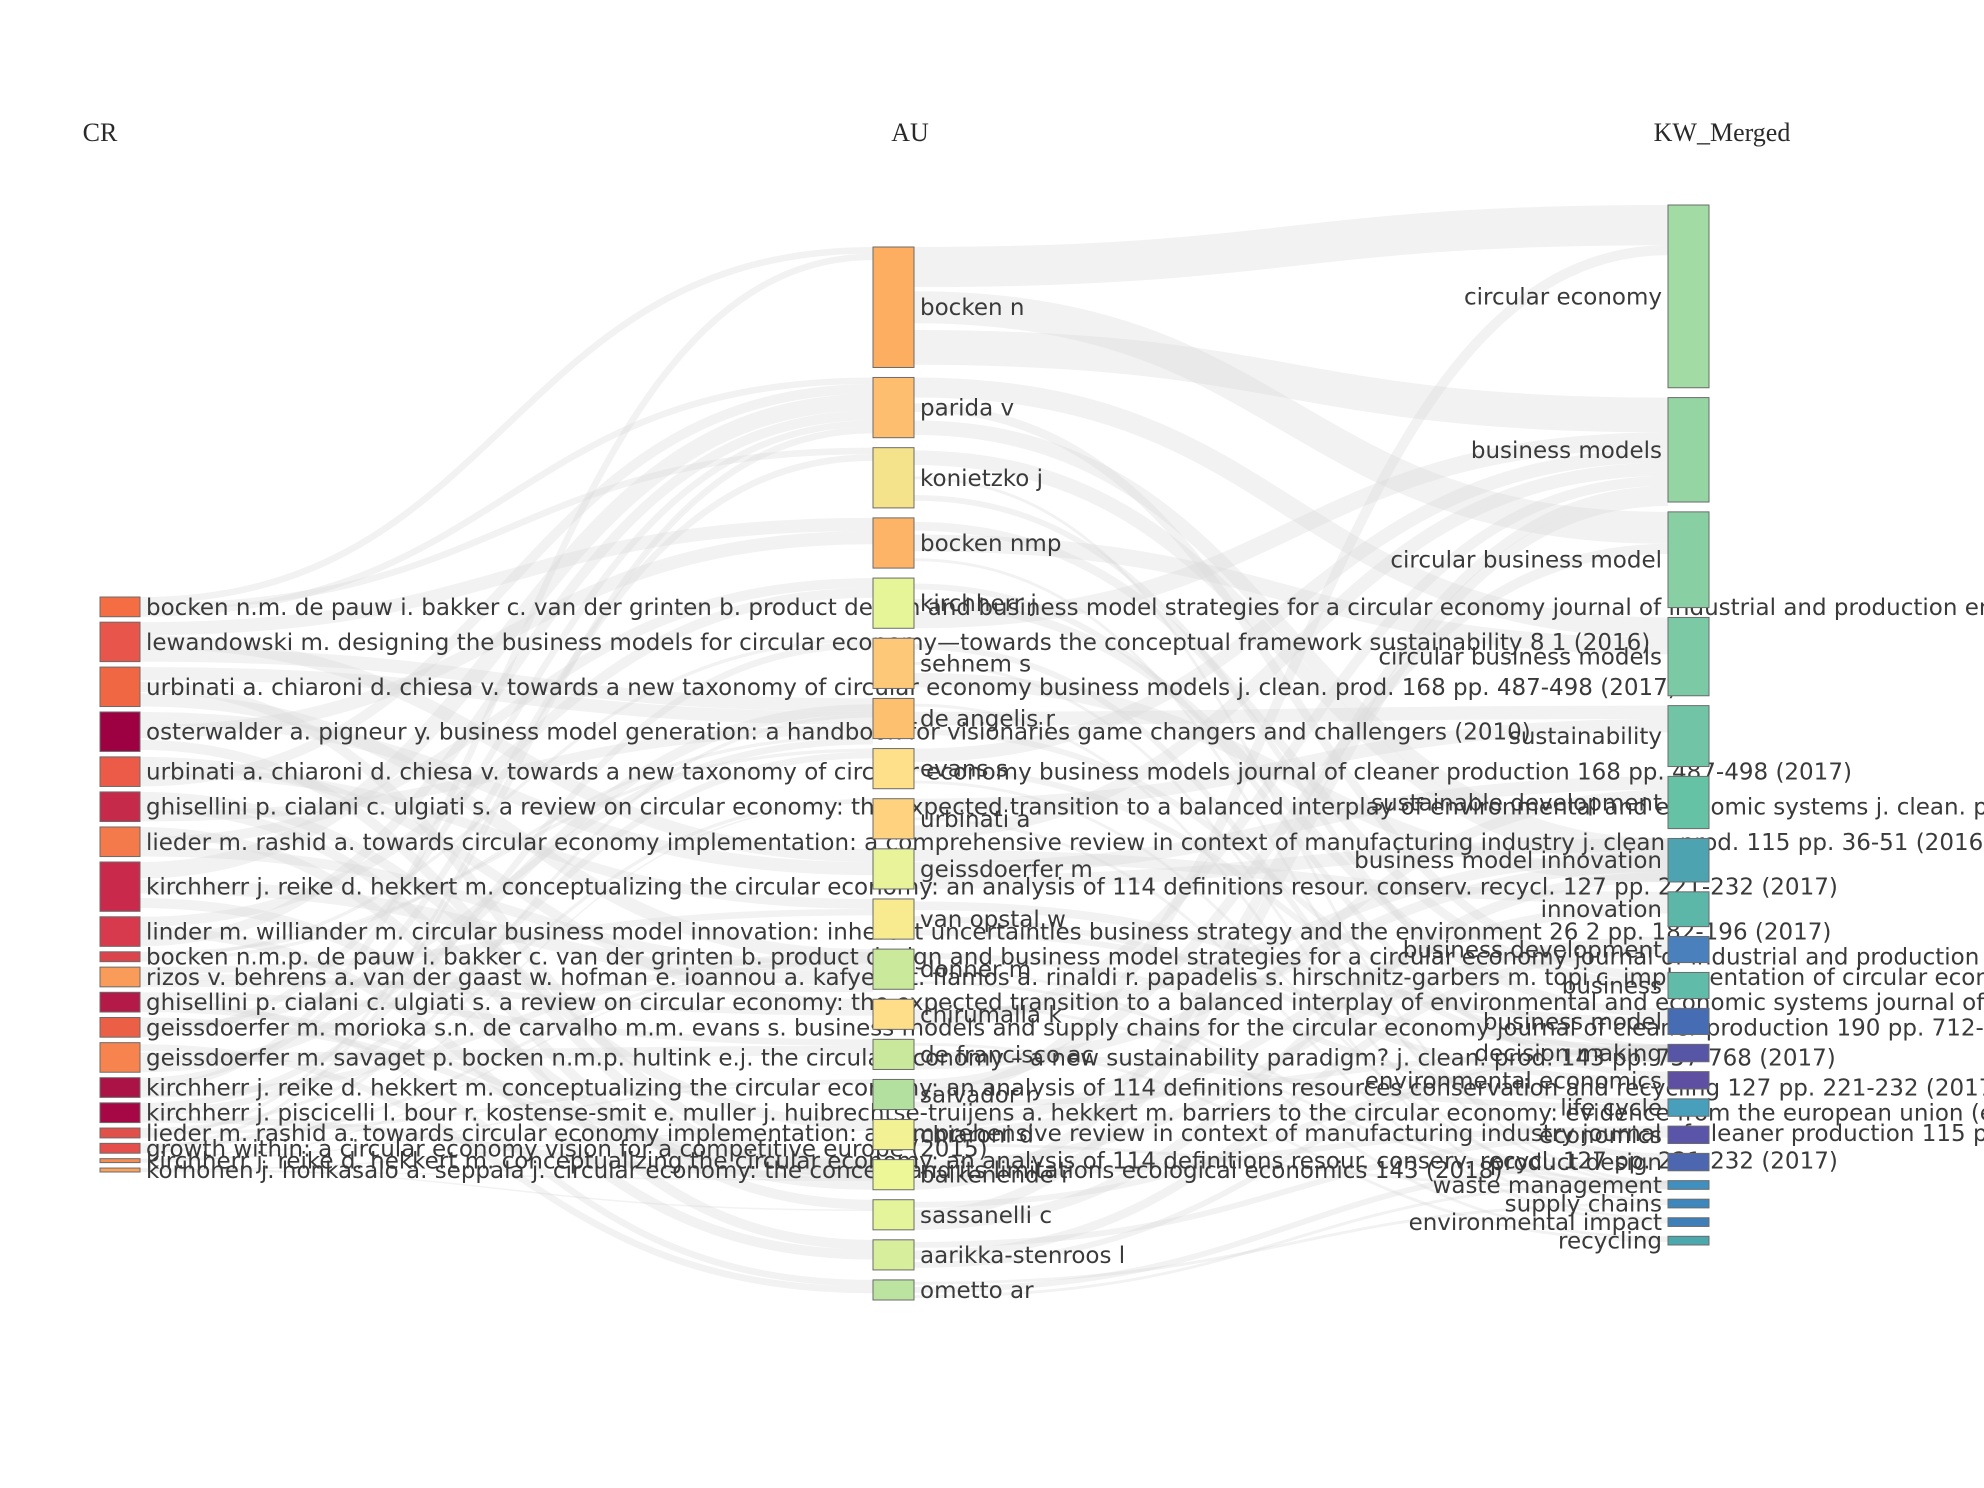  I want to click on sankey-node: waste management, so click(1571, 1186).